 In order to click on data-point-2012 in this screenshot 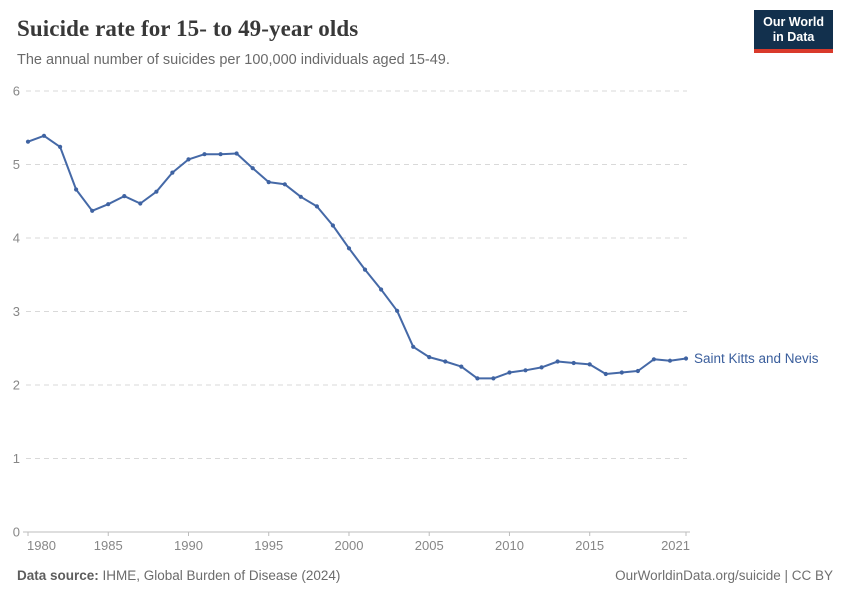, I will do `click(541, 367)`.